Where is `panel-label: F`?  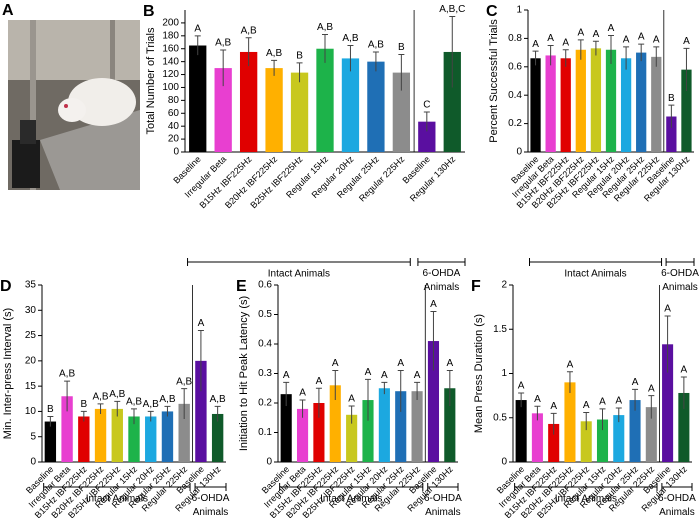 panel-label: F is located at coordinates (476, 286).